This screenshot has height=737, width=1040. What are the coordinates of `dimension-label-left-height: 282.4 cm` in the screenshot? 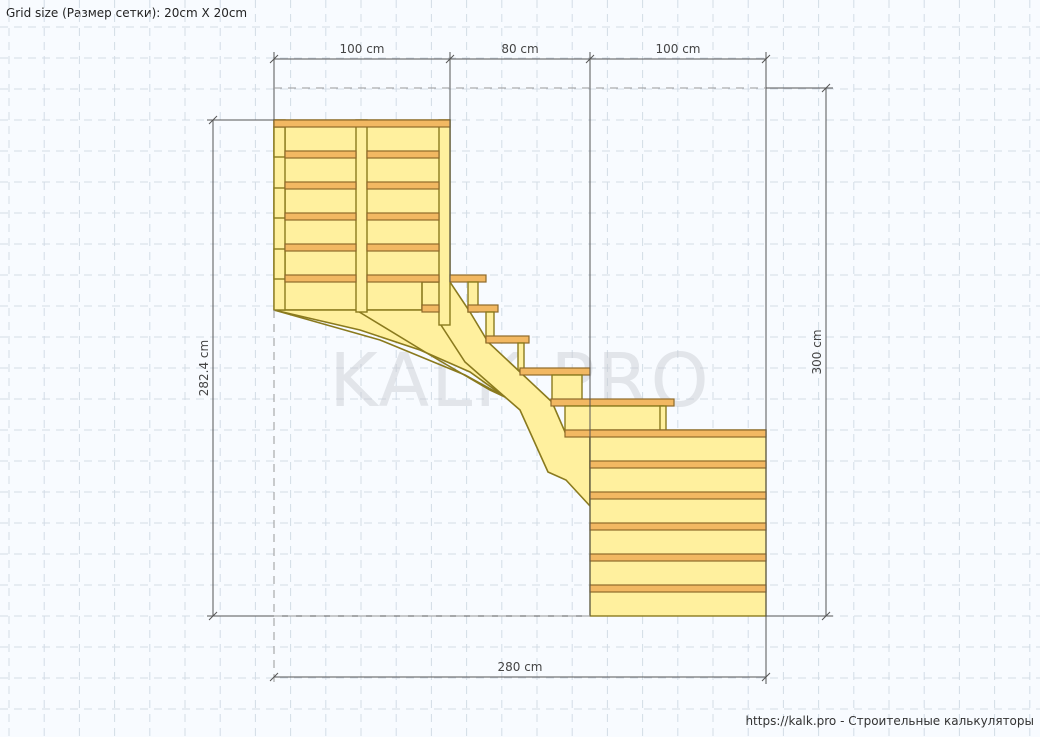 It's located at (204, 368).